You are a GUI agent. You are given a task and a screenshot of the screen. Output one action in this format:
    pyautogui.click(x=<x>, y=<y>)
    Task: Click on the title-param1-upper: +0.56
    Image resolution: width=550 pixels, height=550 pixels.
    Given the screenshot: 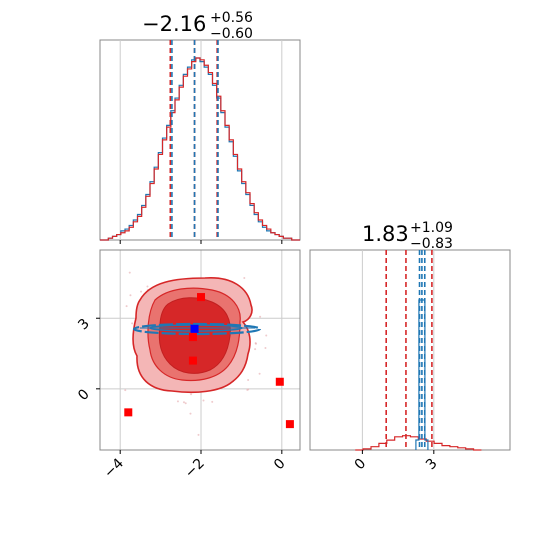 What is the action you would take?
    pyautogui.click(x=231, y=18)
    